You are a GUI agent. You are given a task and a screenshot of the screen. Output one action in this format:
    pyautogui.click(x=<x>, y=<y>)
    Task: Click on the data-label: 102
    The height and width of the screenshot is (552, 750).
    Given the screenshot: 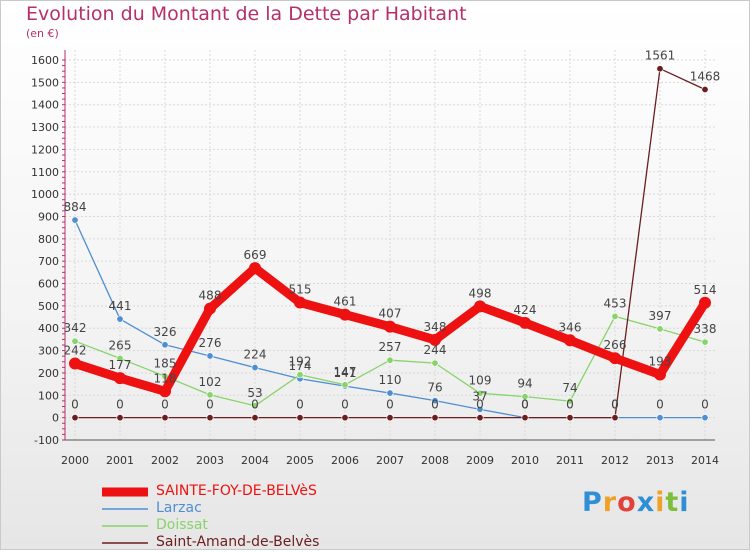 What is the action you would take?
    pyautogui.click(x=210, y=382)
    